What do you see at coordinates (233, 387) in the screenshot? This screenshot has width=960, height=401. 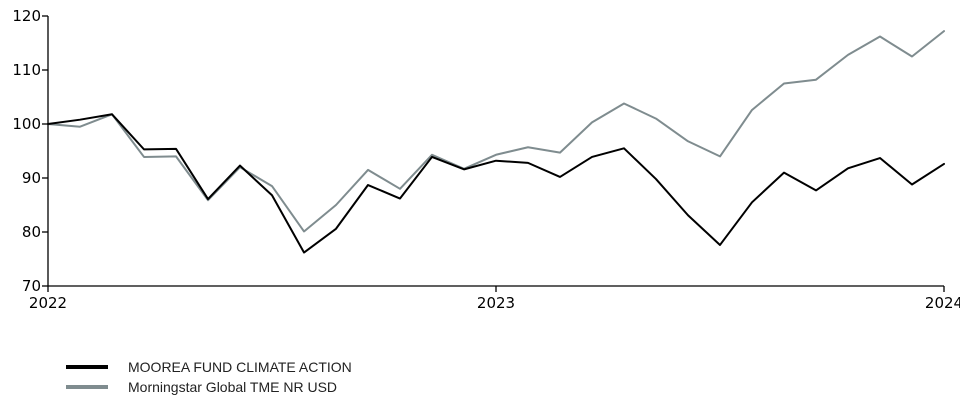 I see `legend-label-morningstar: Morningstar Global TME NR USD` at bounding box center [233, 387].